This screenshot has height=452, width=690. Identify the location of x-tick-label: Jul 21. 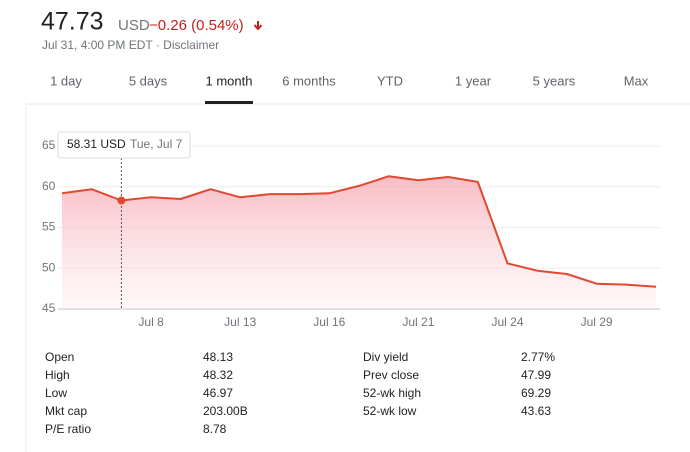
(418, 322).